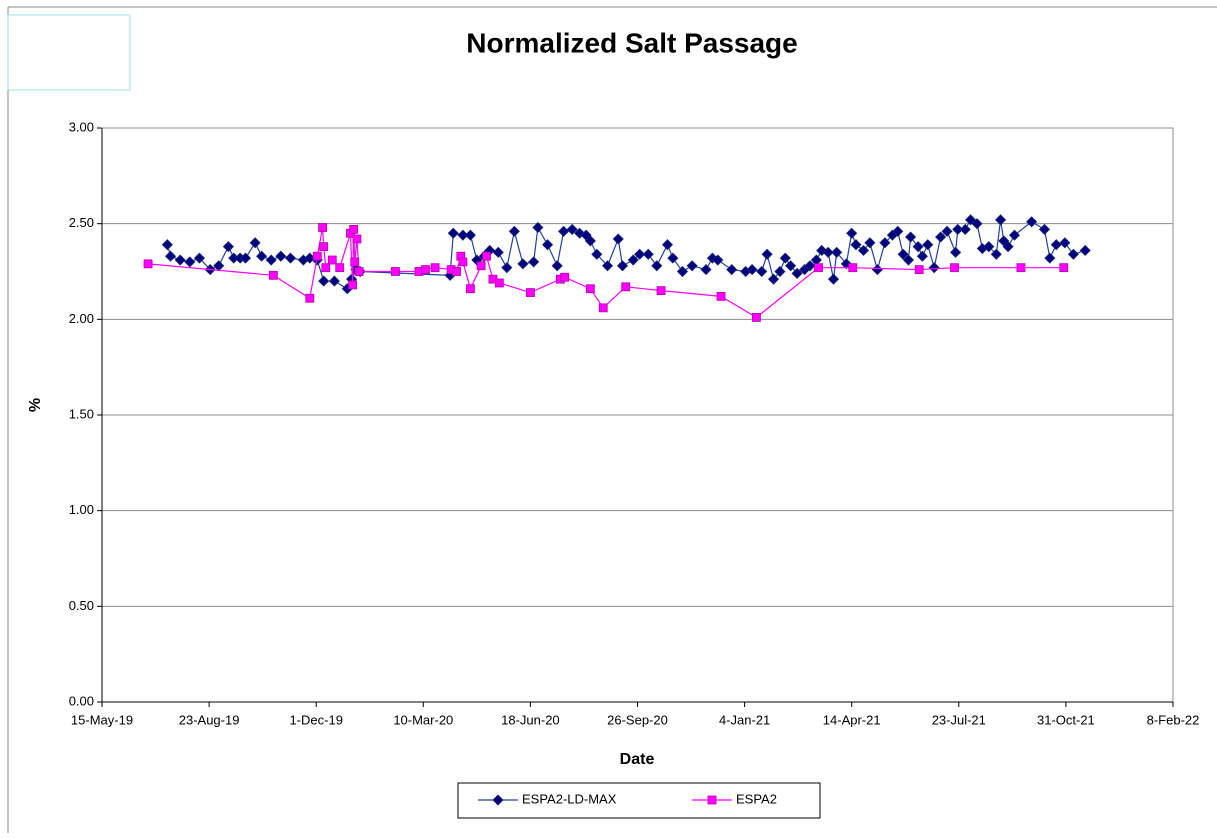 Image resolution: width=1217 pixels, height=838 pixels. Describe the element at coordinates (637, 719) in the screenshot. I see `x-tick-label: 26-Sep-20` at that location.